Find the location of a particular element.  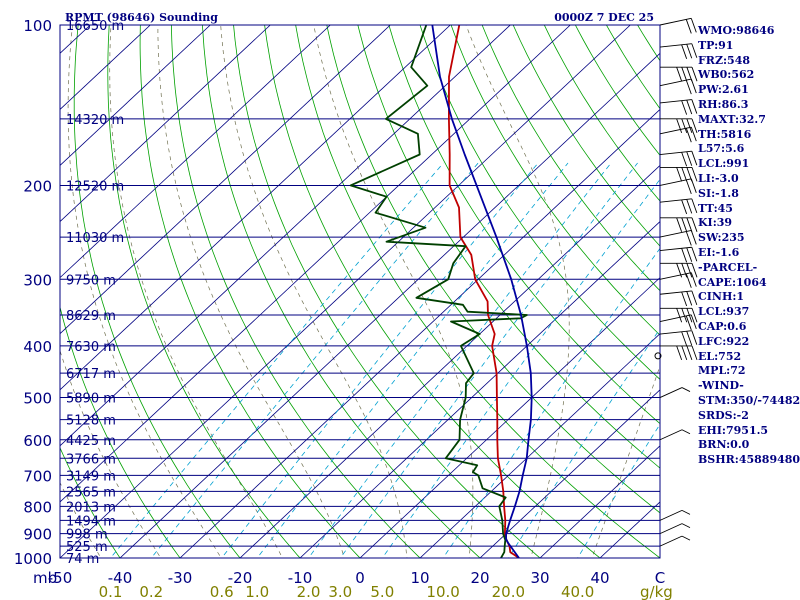

pressure-tick-label: 100 is located at coordinates (37, 26).